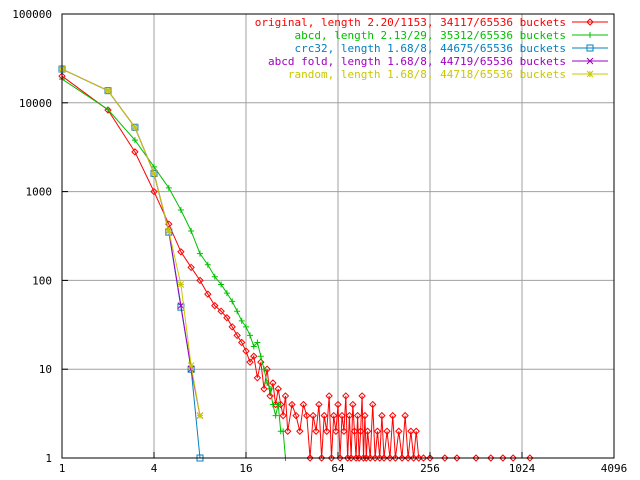 This screenshot has height=480, width=640. I want to click on x-tick-label: 1024, so click(522, 468).